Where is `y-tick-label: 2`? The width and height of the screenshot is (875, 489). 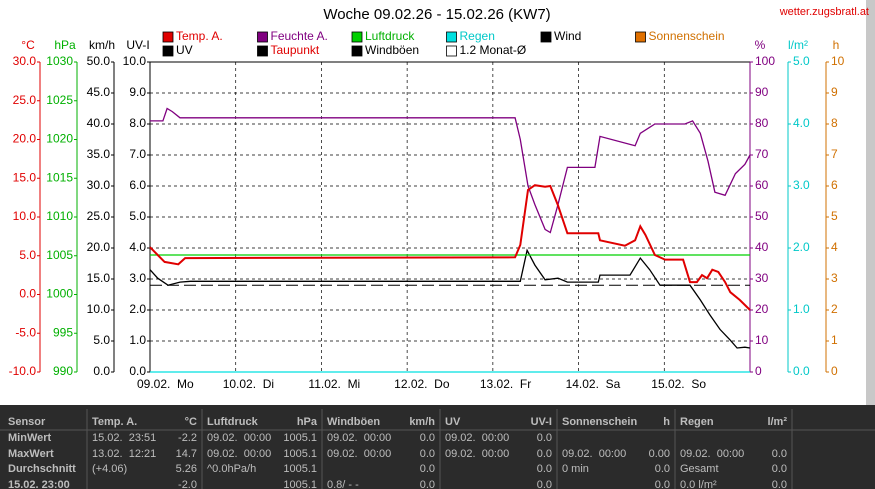 y-tick-label: 2 is located at coordinates (834, 309).